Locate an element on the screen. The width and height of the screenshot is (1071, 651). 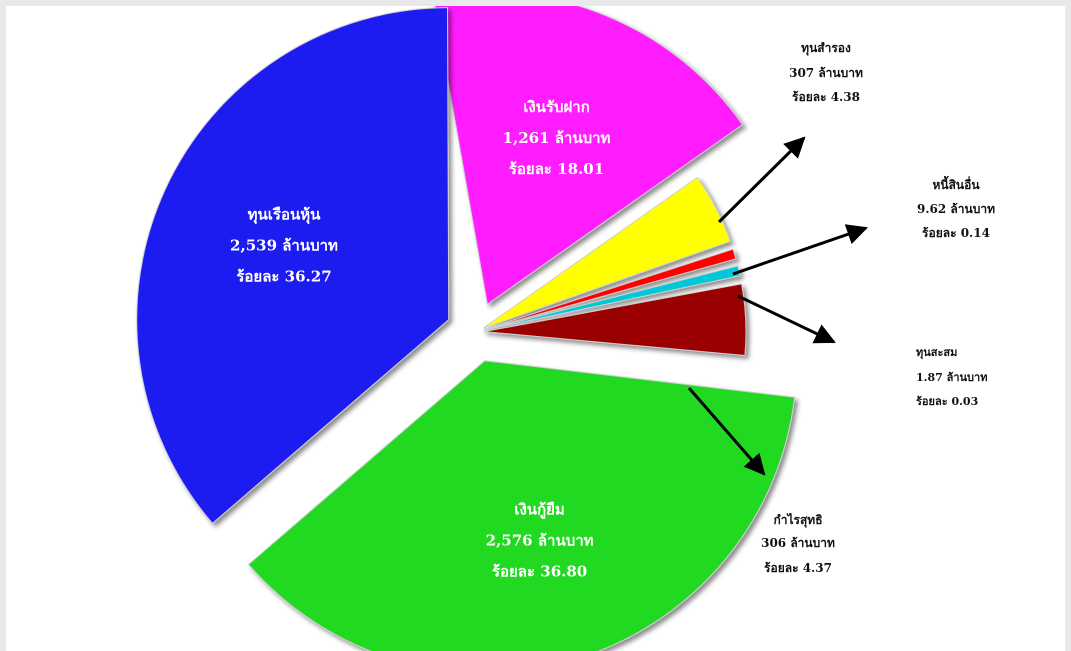
callout-label-1-line-1: 307 ล้านบาท is located at coordinates (826, 73).